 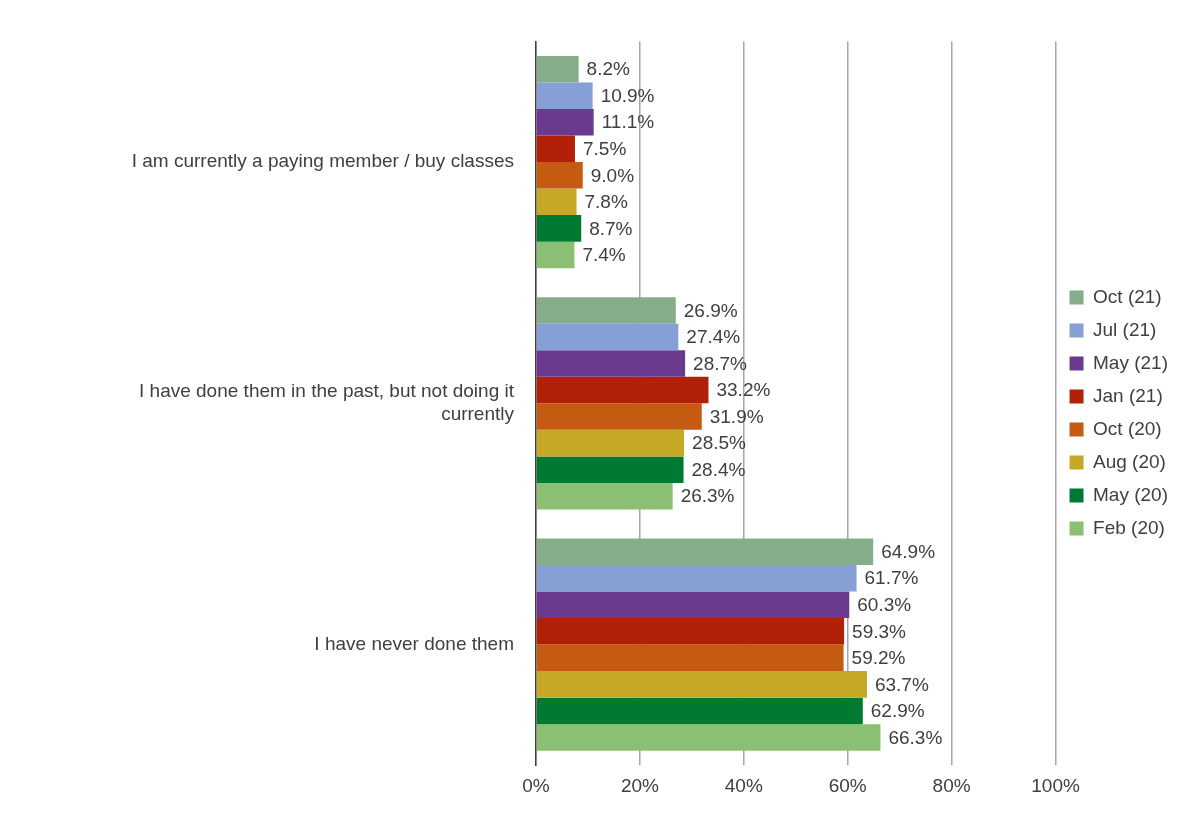 I want to click on data-label: 9.0%, so click(x=612, y=175).